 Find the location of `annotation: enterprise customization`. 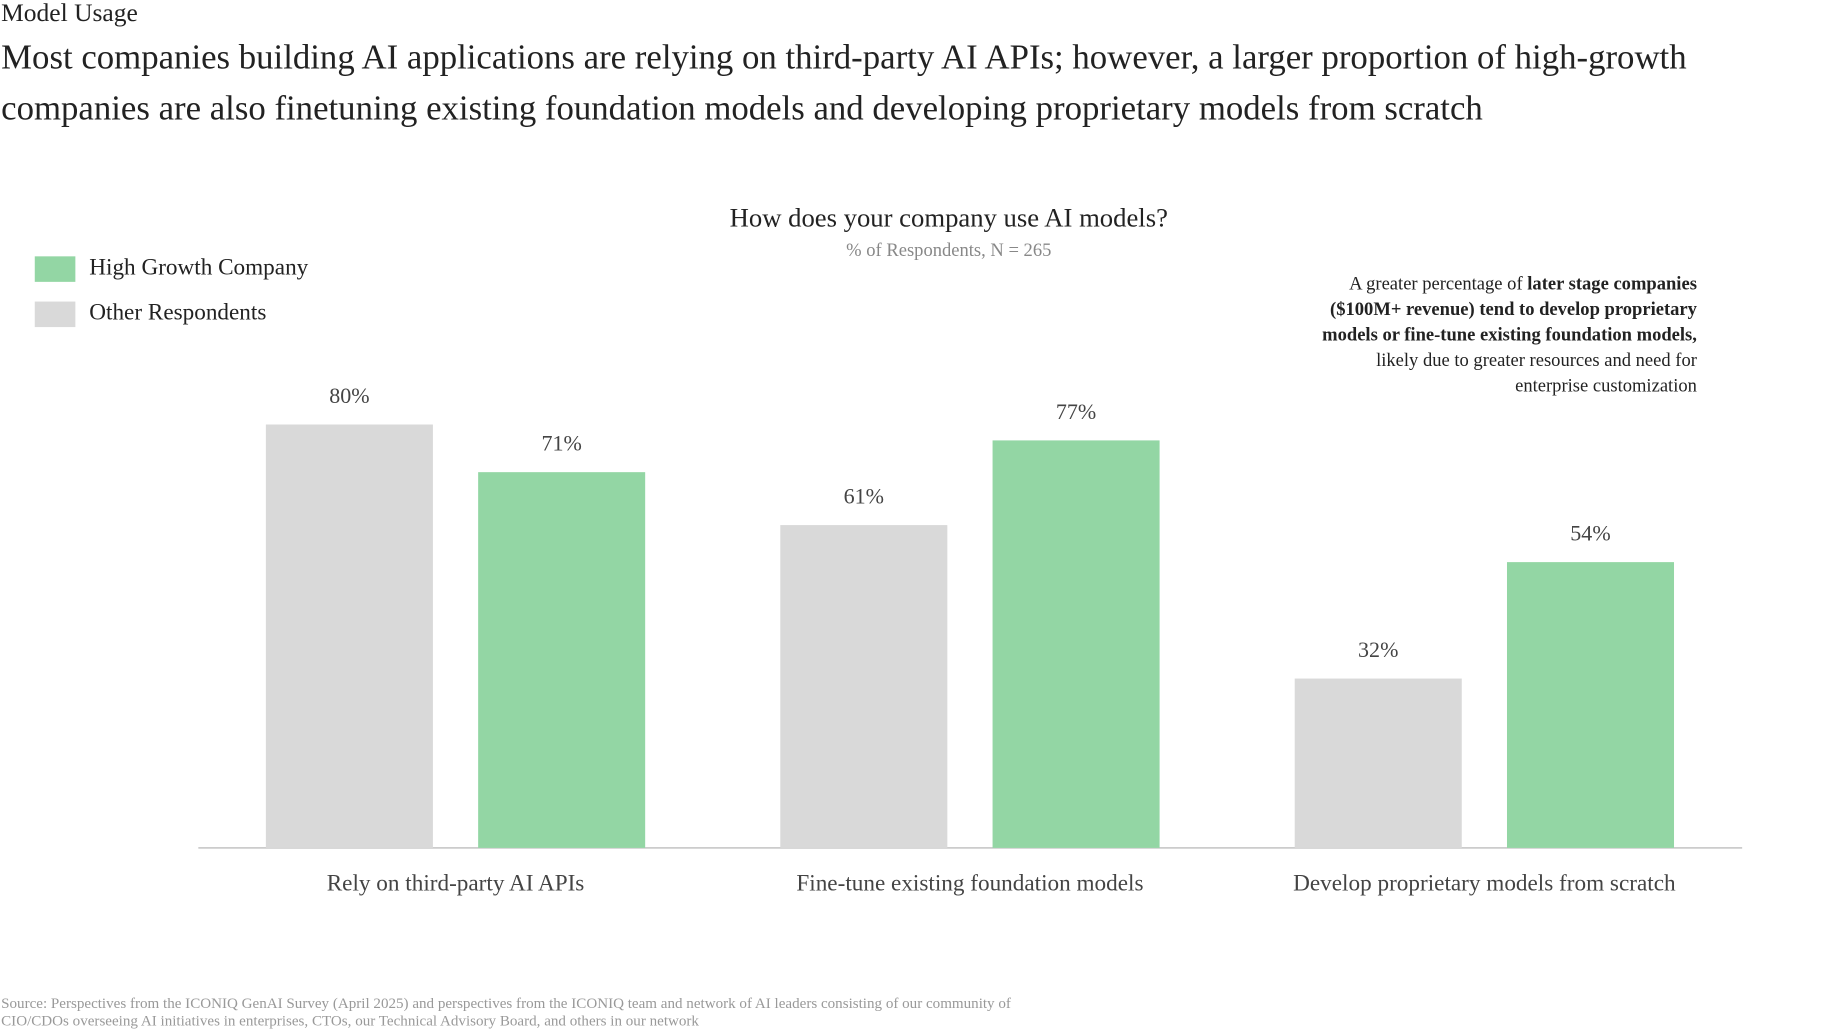

annotation: enterprise customization is located at coordinates (1606, 386).